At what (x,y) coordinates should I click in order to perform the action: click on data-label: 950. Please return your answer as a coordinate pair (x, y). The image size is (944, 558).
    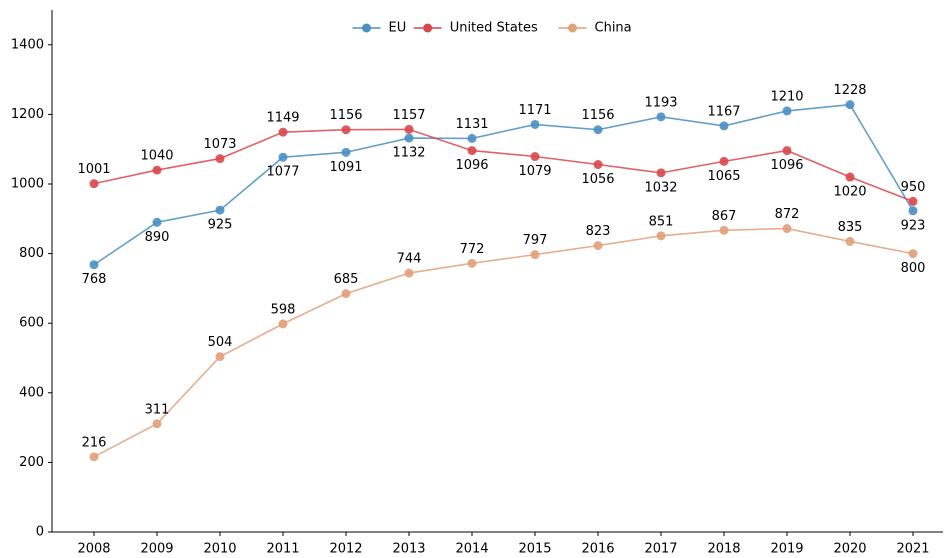
    Looking at the image, I should click on (913, 187).